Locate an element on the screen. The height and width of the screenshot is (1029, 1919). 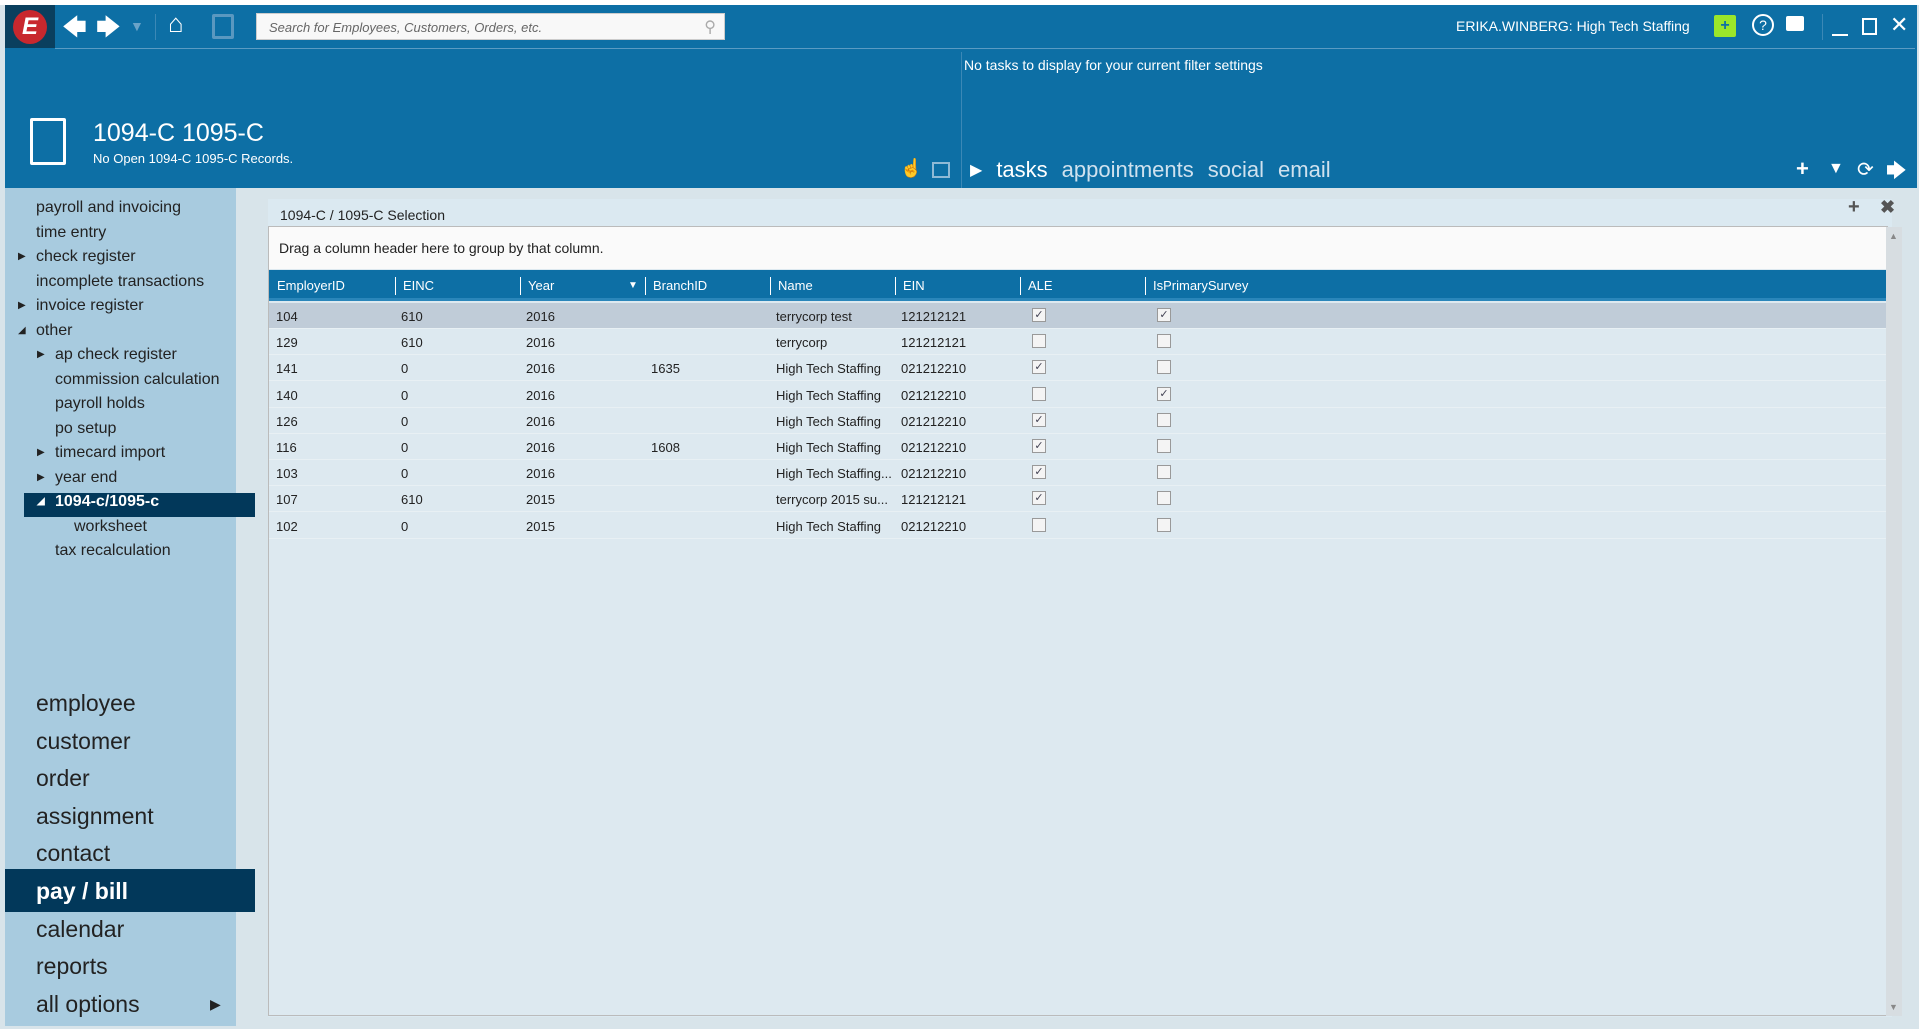
table-row: 141 0 2016 1635 High Tech Staffing 021212210 ✓ is located at coordinates (1077, 368).